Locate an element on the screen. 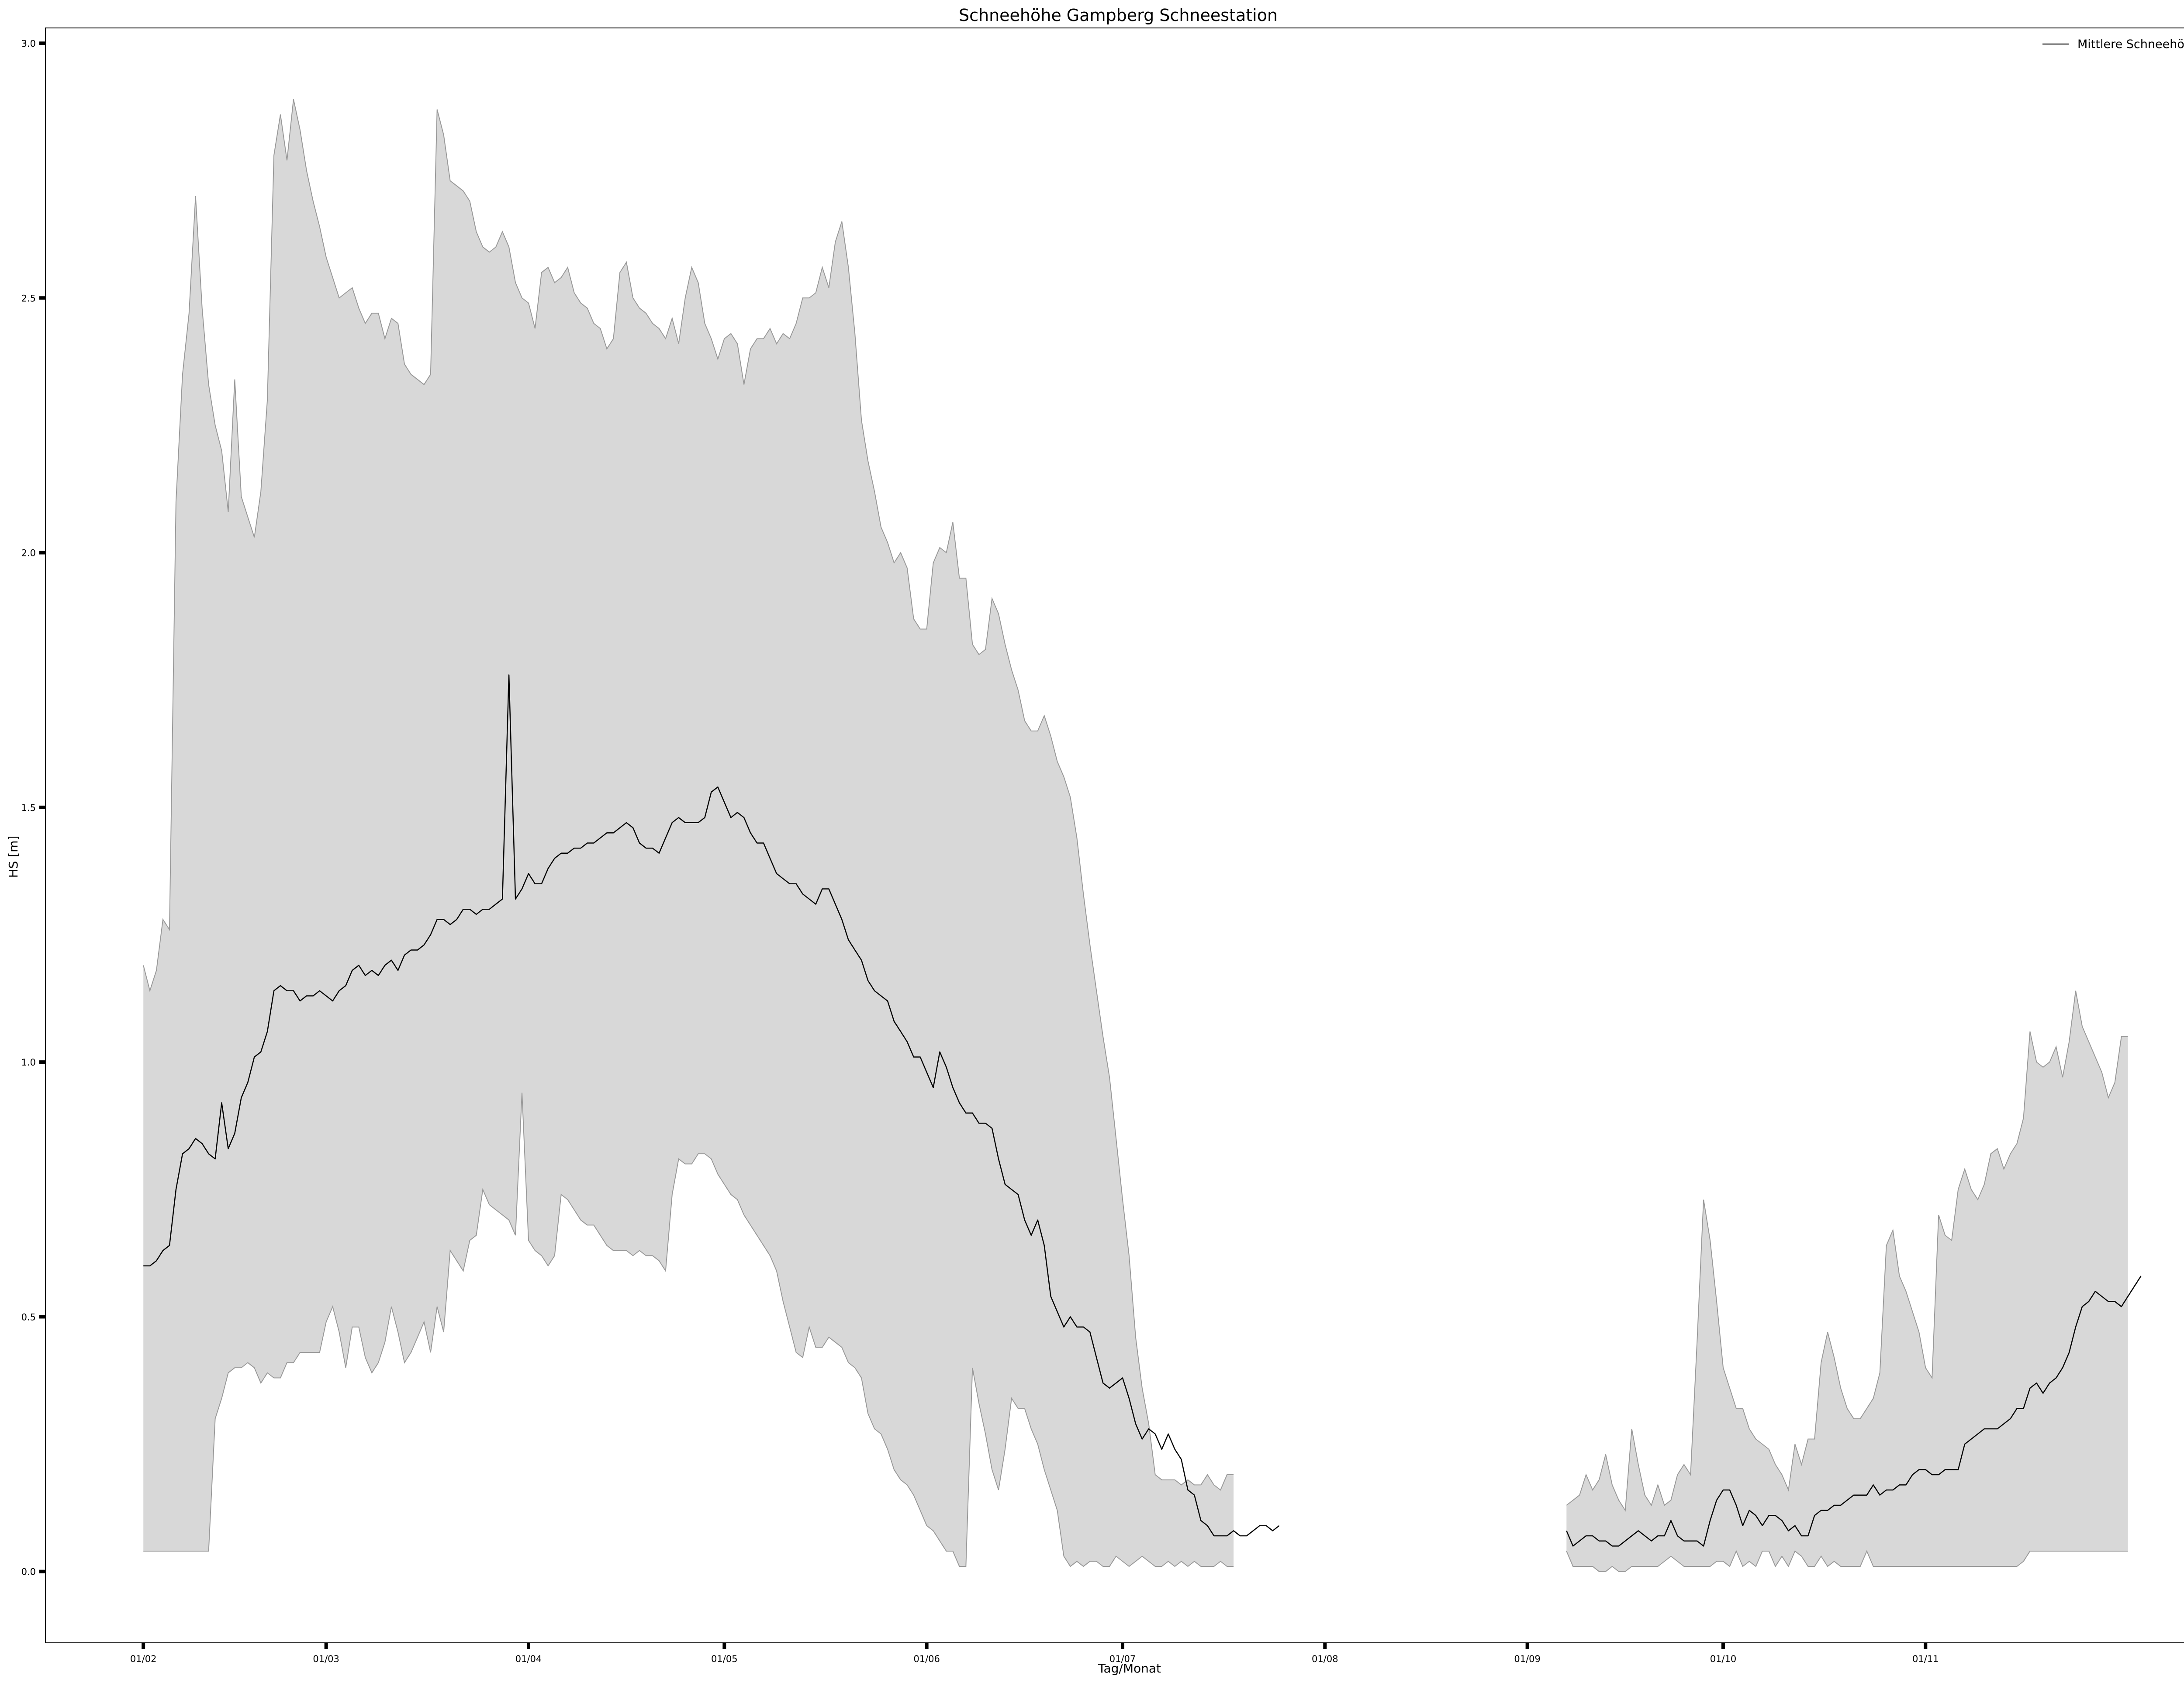 This screenshot has width=2184, height=1683. legend-label: Mittlere Schneehöhe is located at coordinates (2130, 44).